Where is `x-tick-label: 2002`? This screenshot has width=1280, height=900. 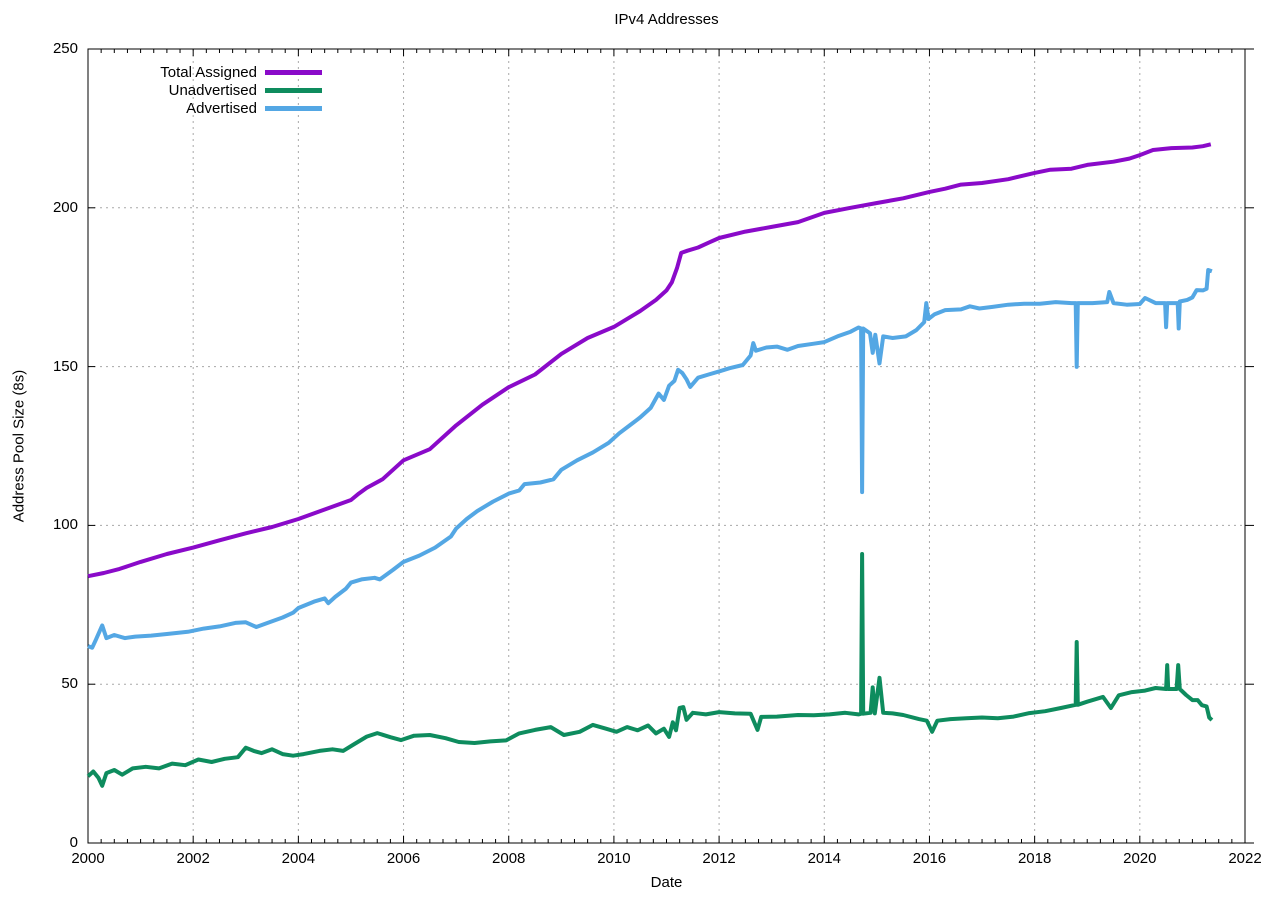
x-tick-label: 2002 is located at coordinates (193, 858).